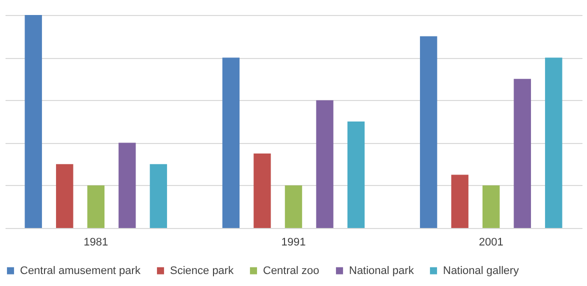  Describe the element at coordinates (202, 270) in the screenshot. I see `legend-label: Science park` at that location.